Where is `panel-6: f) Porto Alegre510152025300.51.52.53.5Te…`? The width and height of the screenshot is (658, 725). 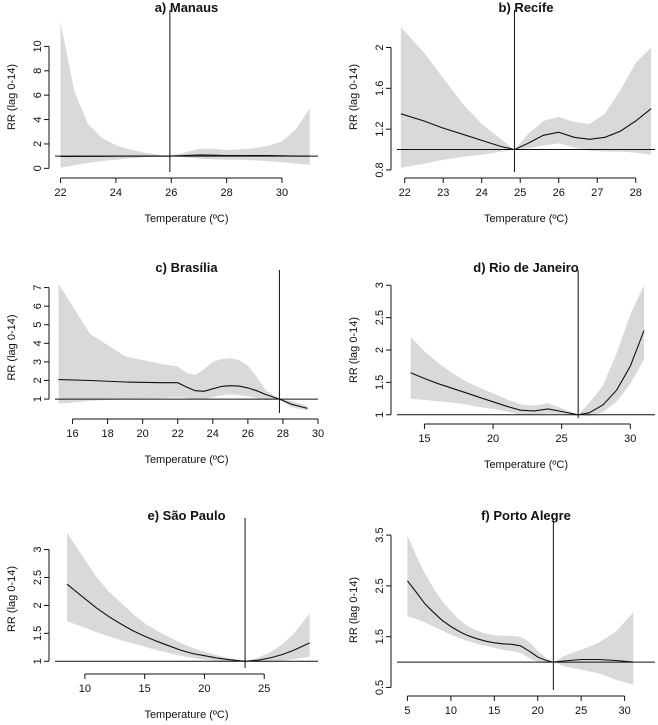 panel-6: f) Porto Alegre510152025300.51.52.53.5Te… is located at coordinates (501, 612).